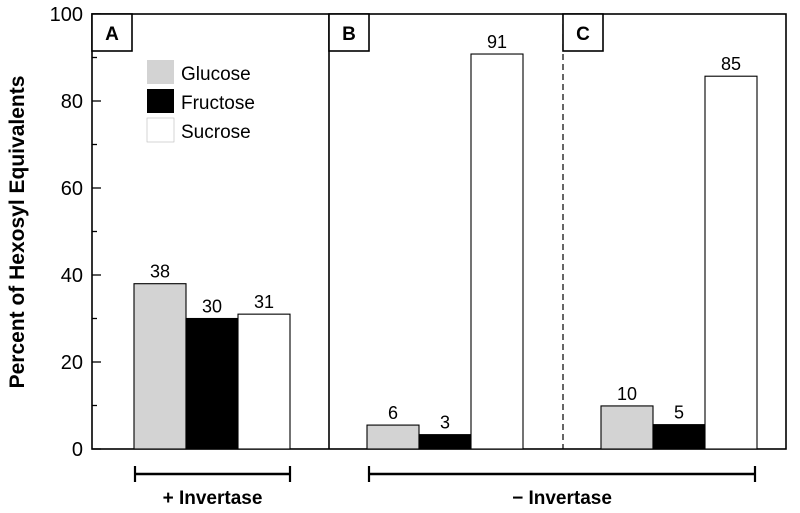 The image size is (800, 513). I want to click on y-axis: 0 20 40 60 80 100, so click(75, 232).